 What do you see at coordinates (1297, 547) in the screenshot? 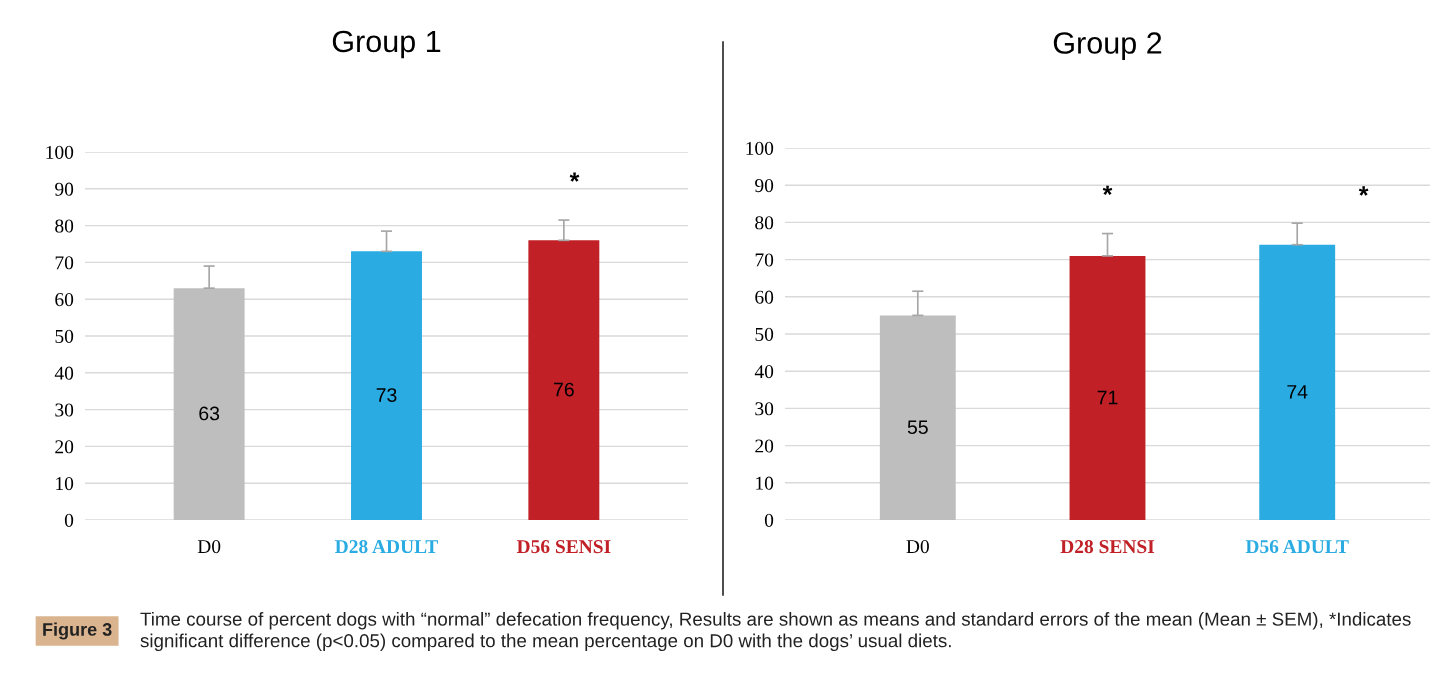
I see `x-tick-label: D56 ADULT` at bounding box center [1297, 547].